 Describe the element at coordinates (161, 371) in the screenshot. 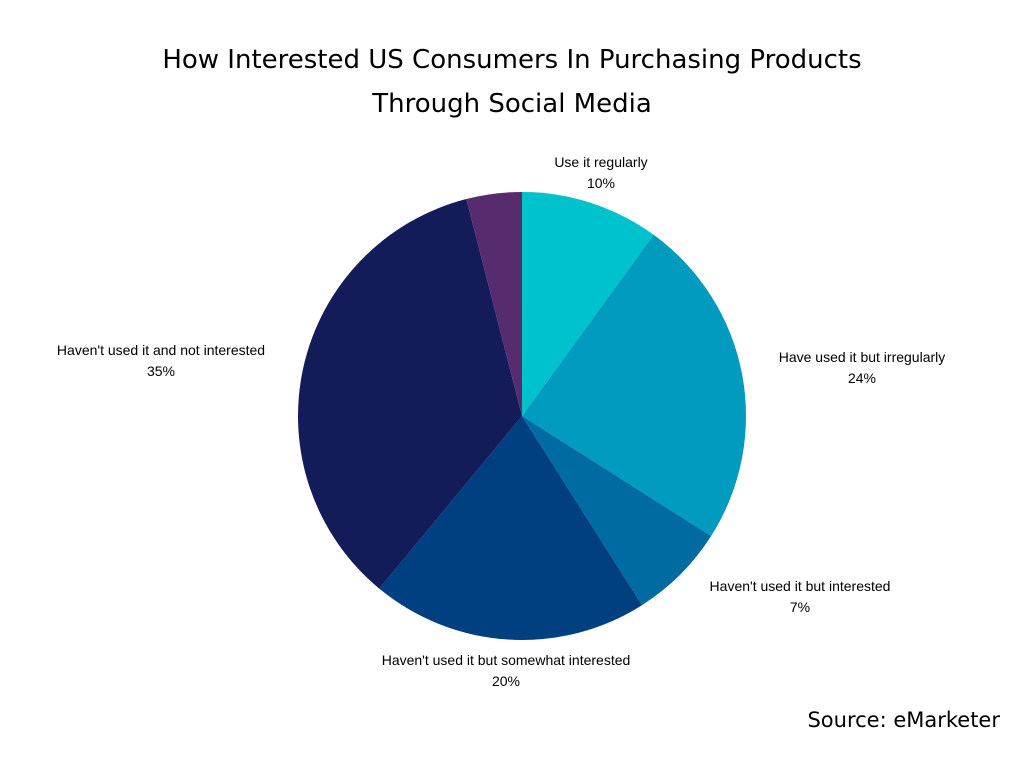

I see `slice-label-value: 35%` at that location.